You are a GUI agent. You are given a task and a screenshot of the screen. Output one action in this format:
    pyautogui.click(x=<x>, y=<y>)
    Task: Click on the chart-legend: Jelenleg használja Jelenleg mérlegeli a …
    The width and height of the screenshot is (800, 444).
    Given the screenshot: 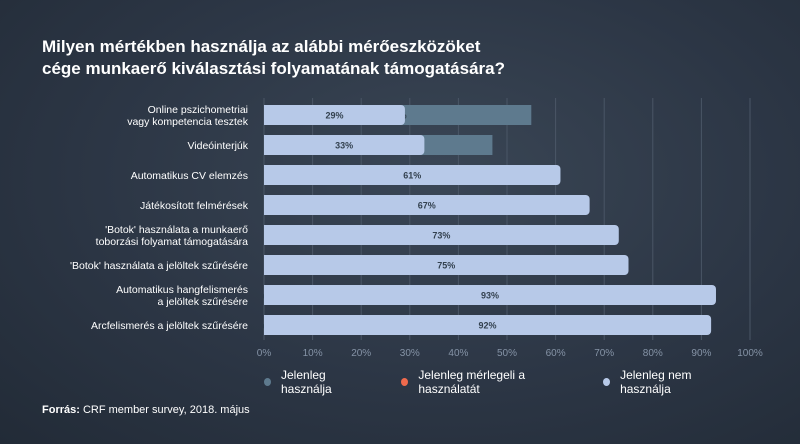 What is the action you would take?
    pyautogui.click(x=514, y=382)
    